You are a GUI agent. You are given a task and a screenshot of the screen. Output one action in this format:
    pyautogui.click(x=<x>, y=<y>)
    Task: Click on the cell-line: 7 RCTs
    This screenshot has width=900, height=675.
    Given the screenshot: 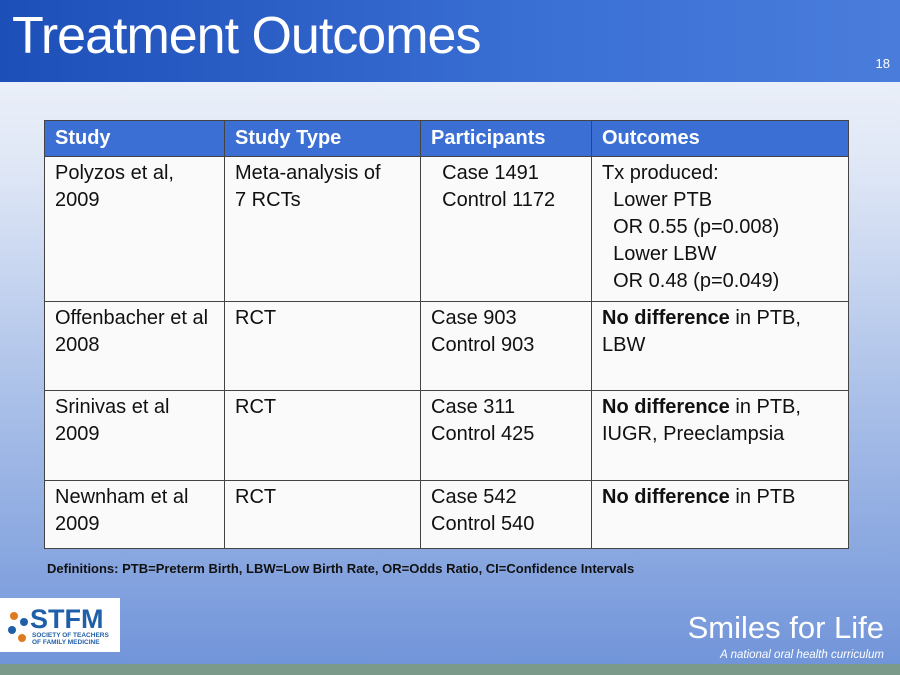 What is the action you would take?
    pyautogui.click(x=268, y=200)
    